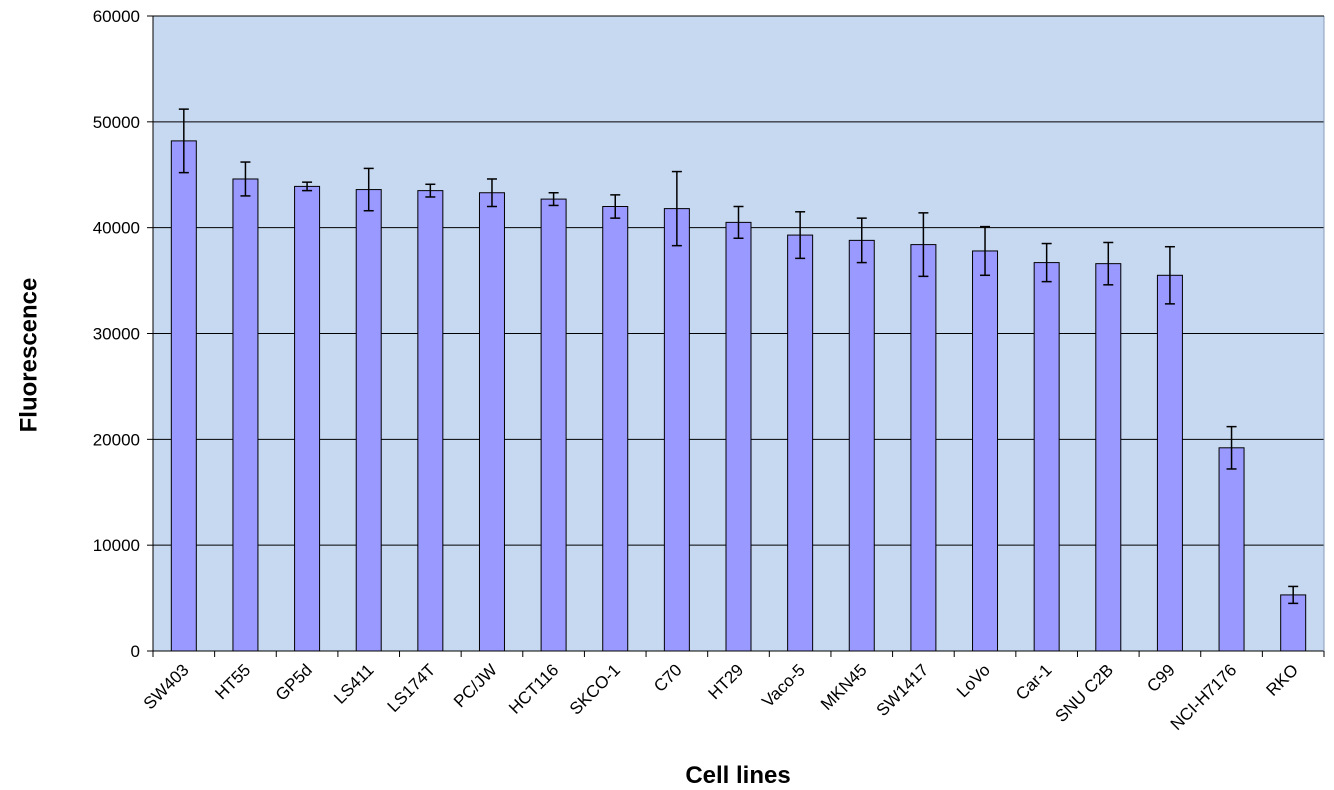  What do you see at coordinates (903, 690) in the screenshot?
I see `x-tick-label: SW1417` at bounding box center [903, 690].